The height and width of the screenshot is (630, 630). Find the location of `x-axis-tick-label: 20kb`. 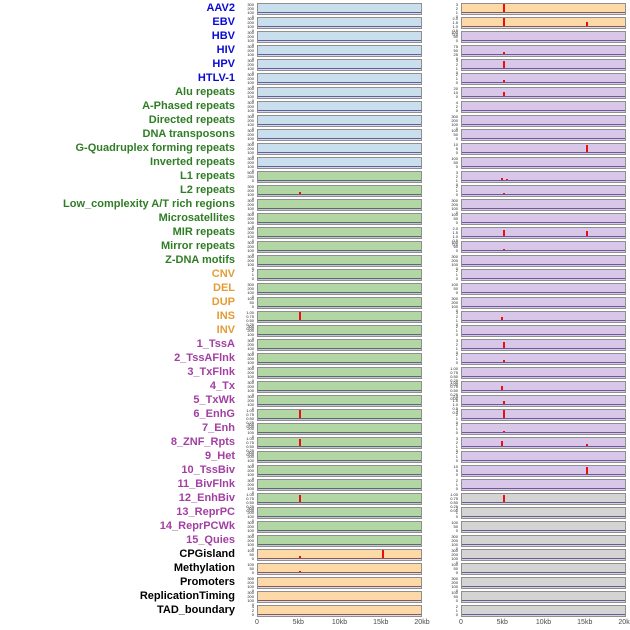

x-axis-tick-label: 20kb is located at coordinates (624, 622).